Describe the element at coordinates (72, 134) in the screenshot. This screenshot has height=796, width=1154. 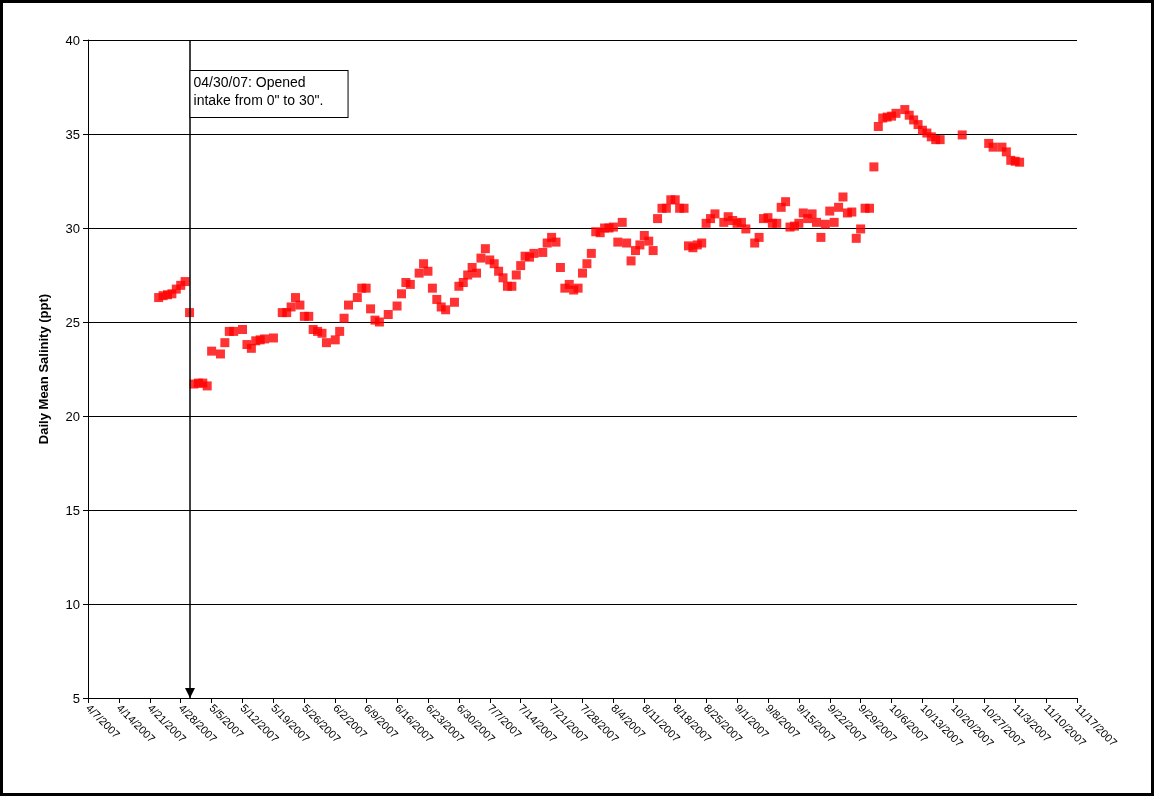
I see `y-tick-label: 35` at that location.